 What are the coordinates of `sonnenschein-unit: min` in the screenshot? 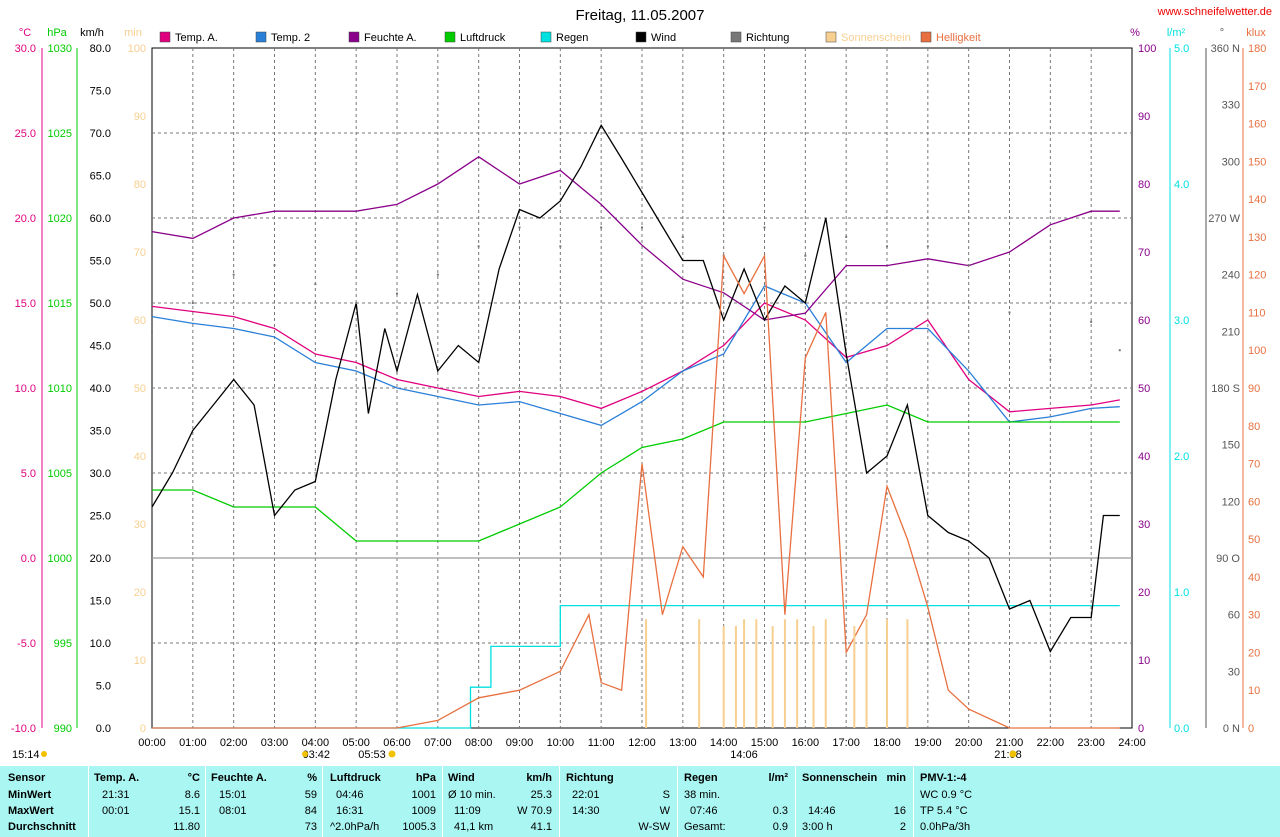 It's located at (896, 778).